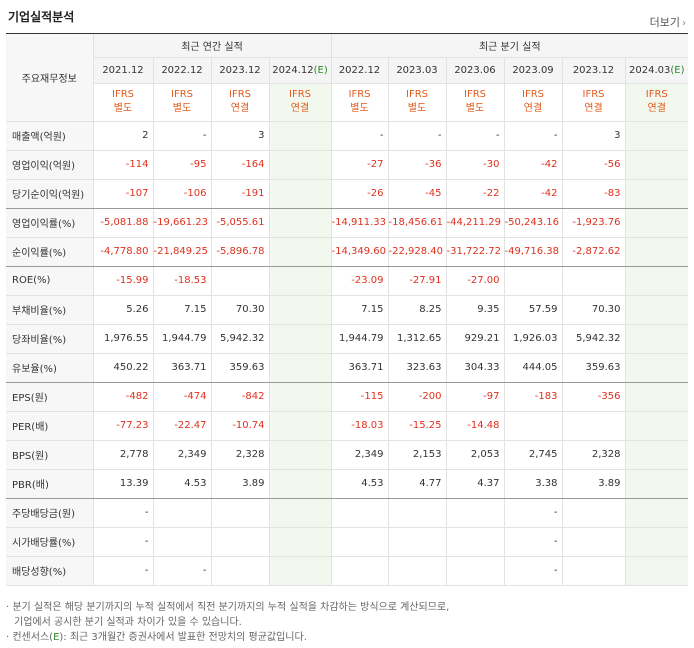 The image size is (694, 648). I want to click on table-cell: 929.21, so click(475, 339).